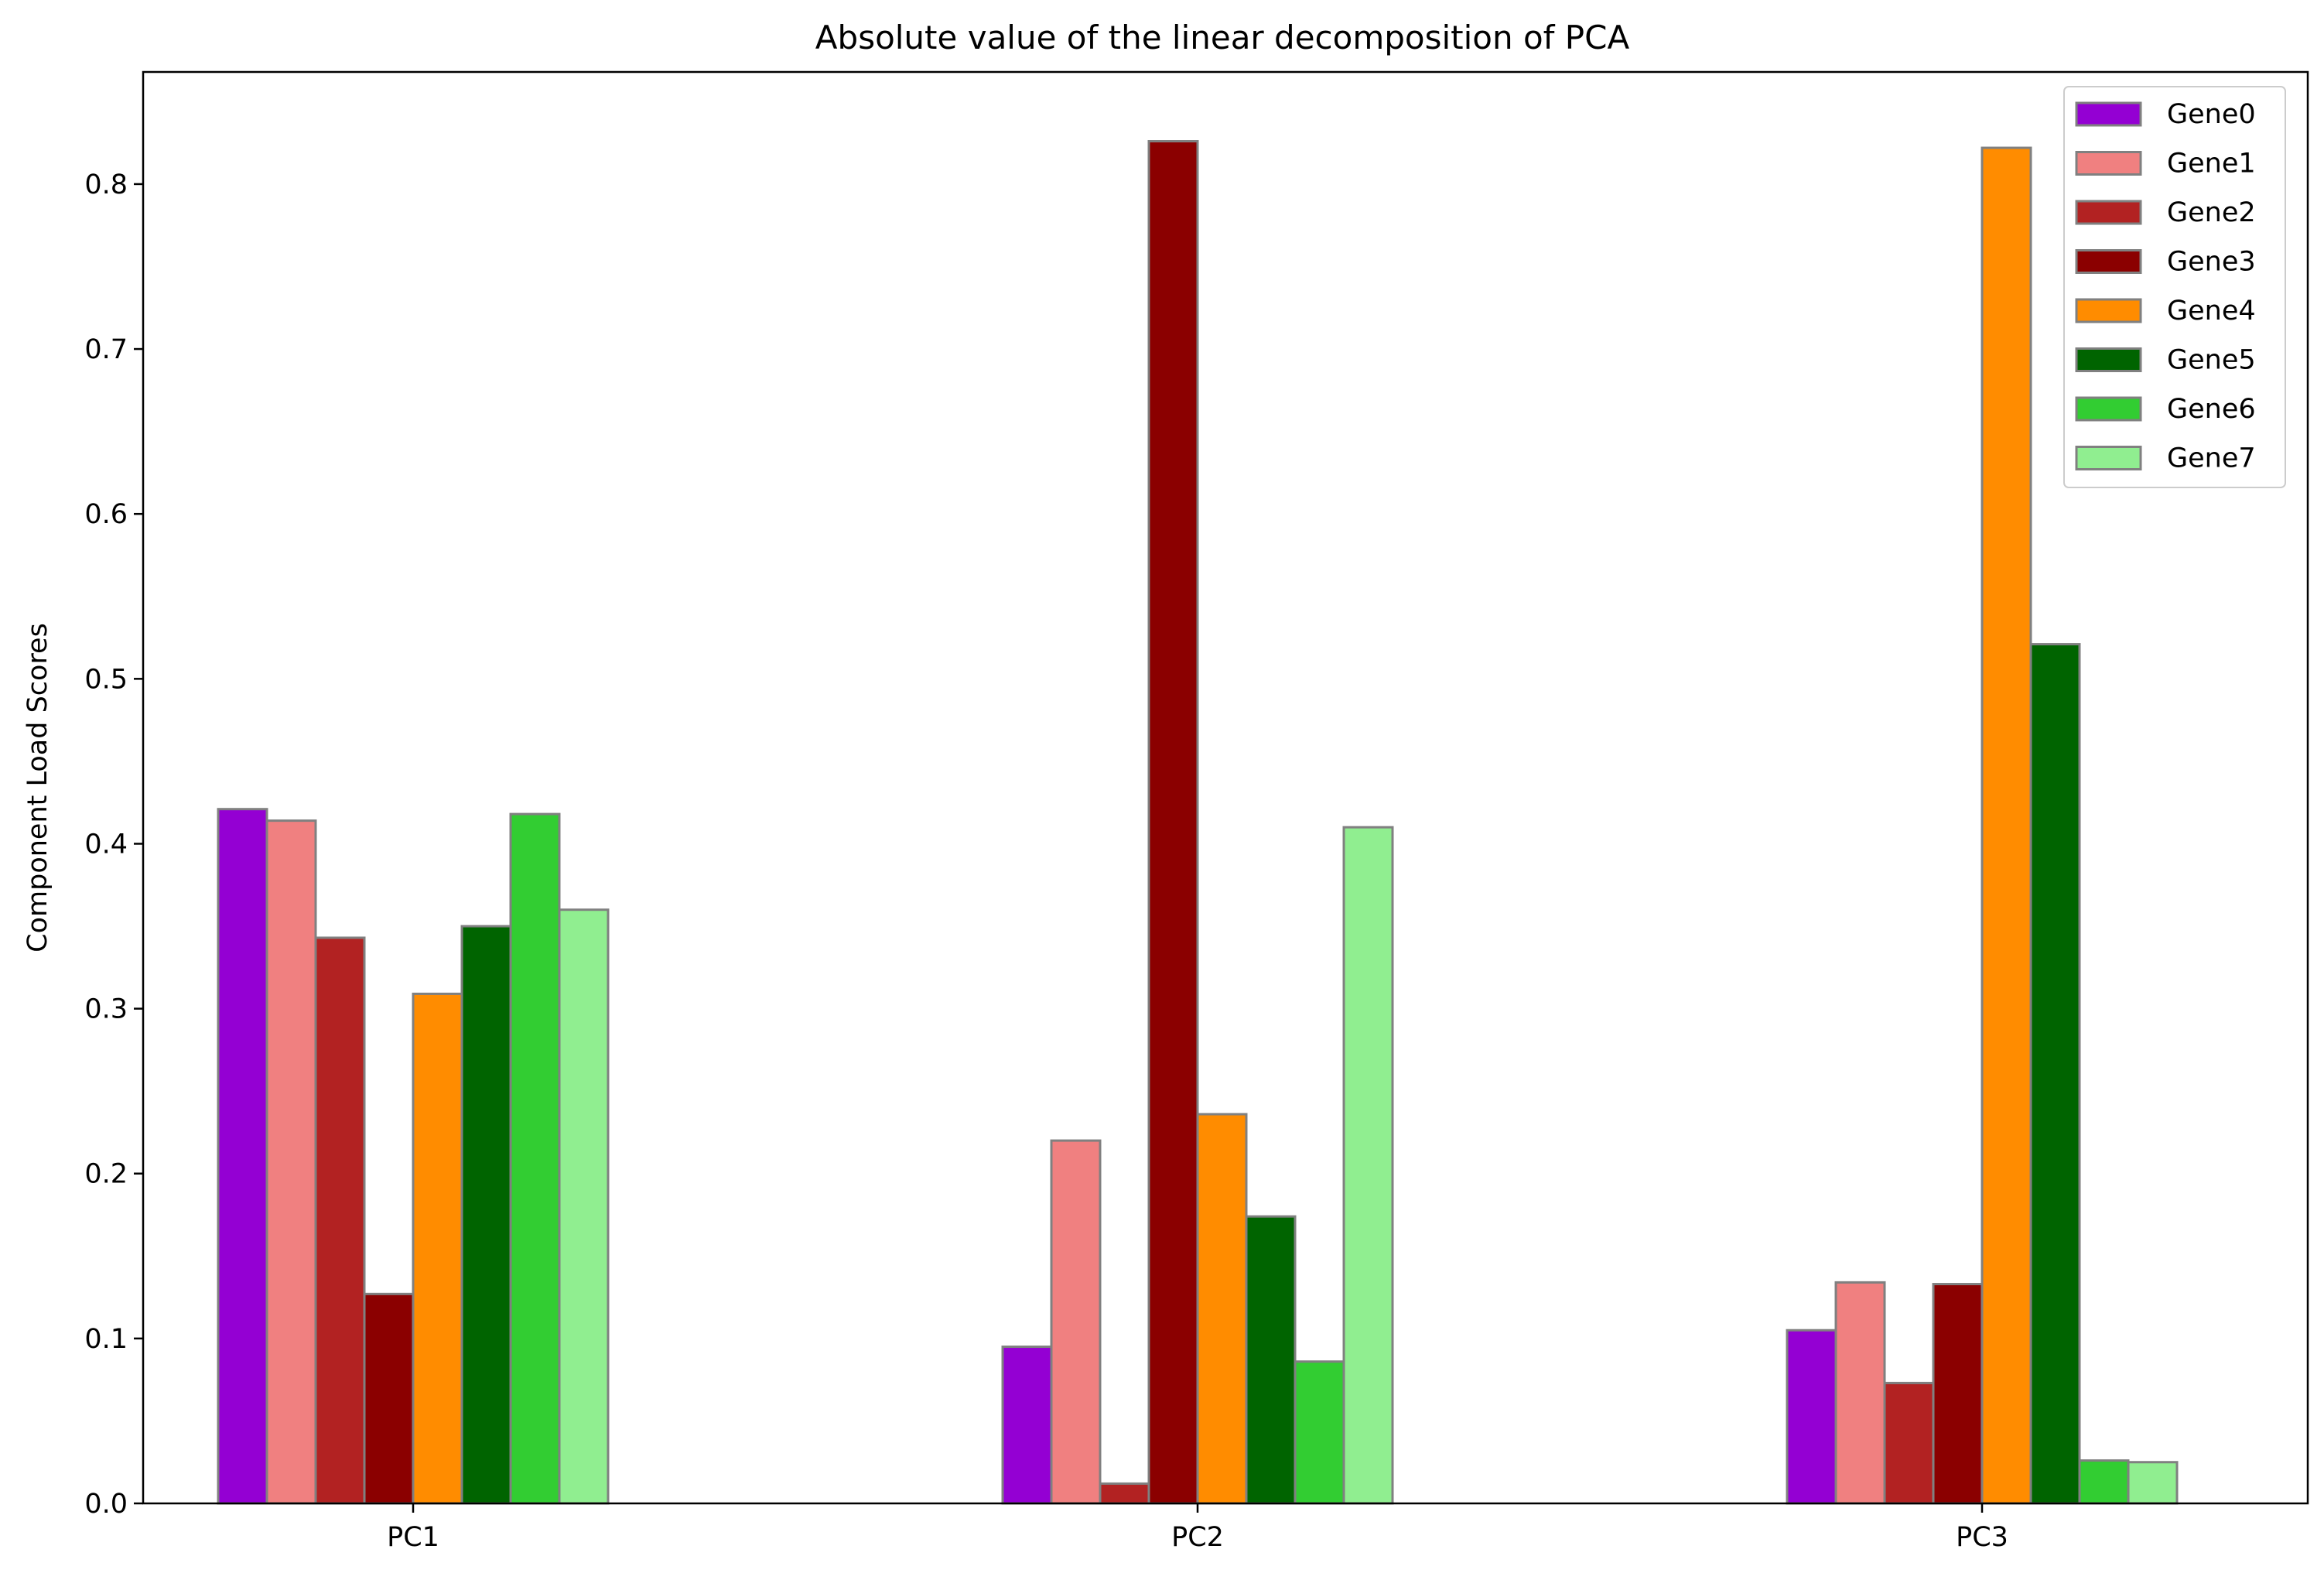  What do you see at coordinates (1811, 1417) in the screenshot?
I see `bar-gene0-pc3` at bounding box center [1811, 1417].